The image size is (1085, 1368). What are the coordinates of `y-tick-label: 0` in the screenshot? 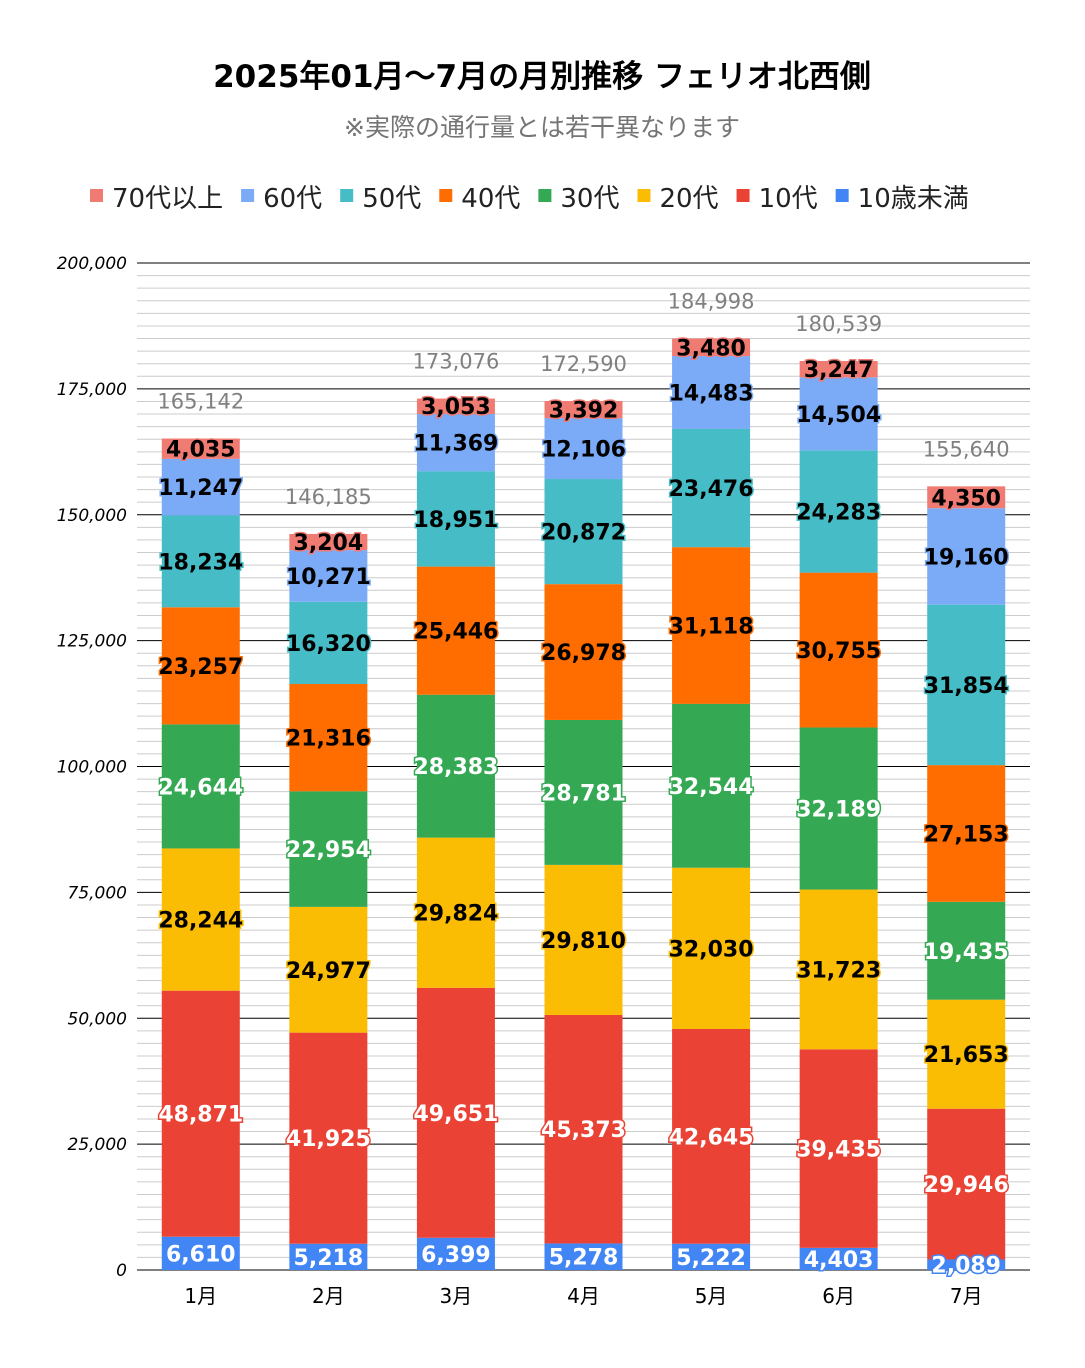 It's located at (121, 1271).